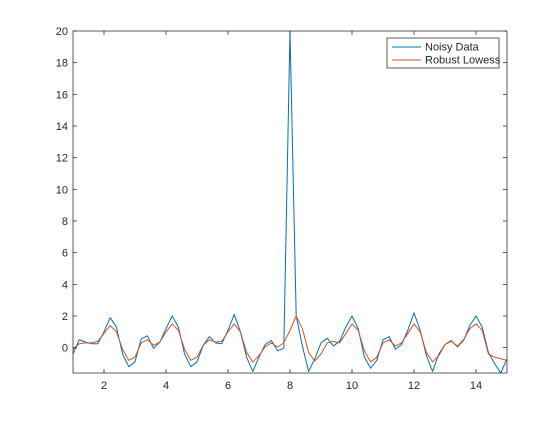  Describe the element at coordinates (62, 95) in the screenshot. I see `y-tick-label: 16` at that location.